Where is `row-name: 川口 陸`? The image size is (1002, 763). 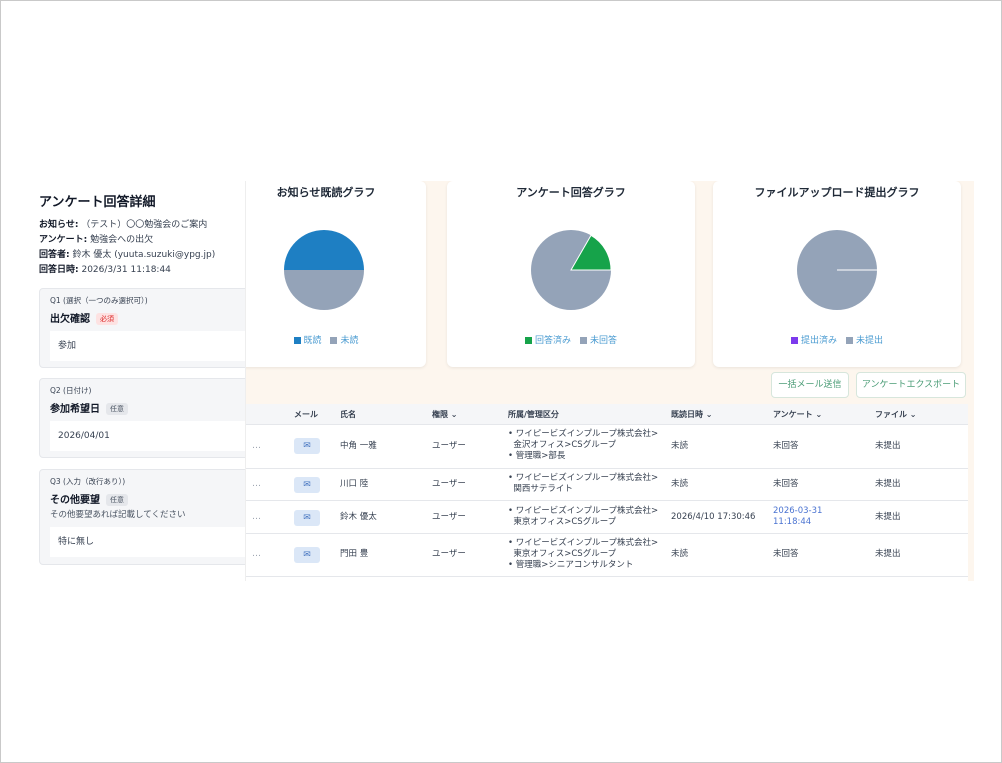 row-name: 川口 陸 is located at coordinates (354, 484).